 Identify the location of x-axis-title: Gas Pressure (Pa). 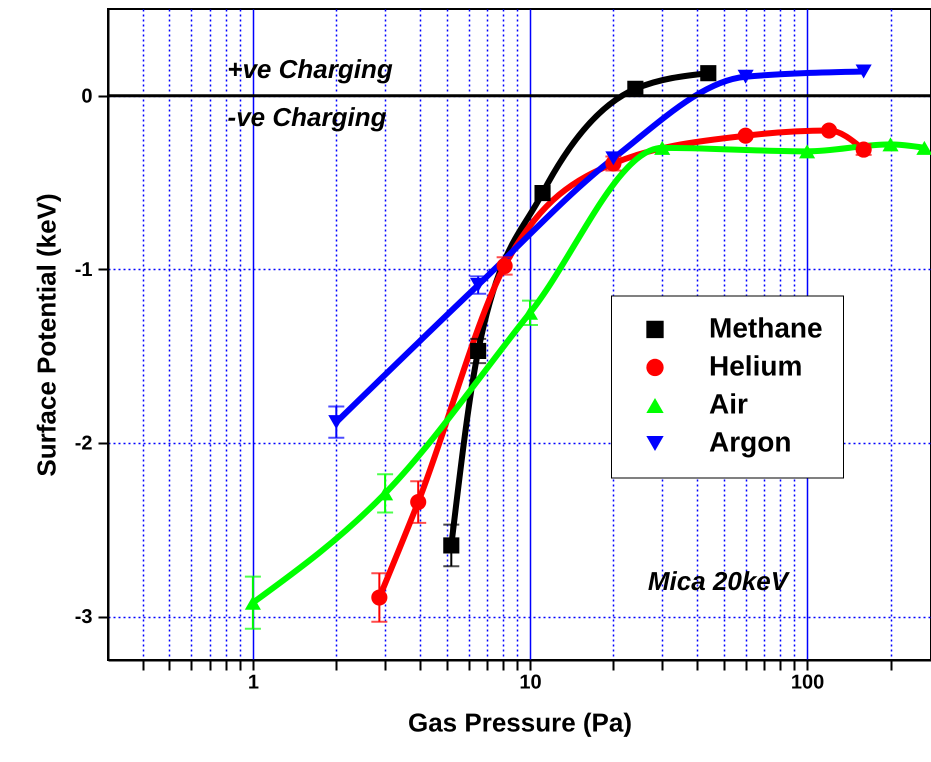
(520, 723).